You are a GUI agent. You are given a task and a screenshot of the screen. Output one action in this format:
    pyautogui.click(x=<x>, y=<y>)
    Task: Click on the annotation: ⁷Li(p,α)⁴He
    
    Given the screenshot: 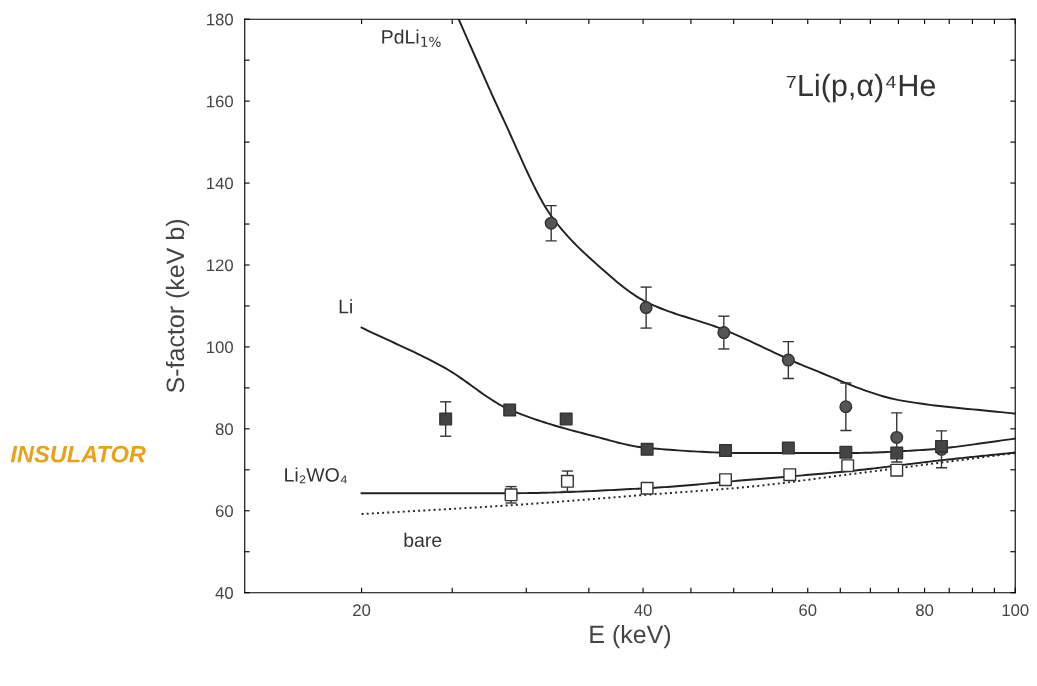 What is the action you would take?
    pyautogui.click(x=861, y=88)
    